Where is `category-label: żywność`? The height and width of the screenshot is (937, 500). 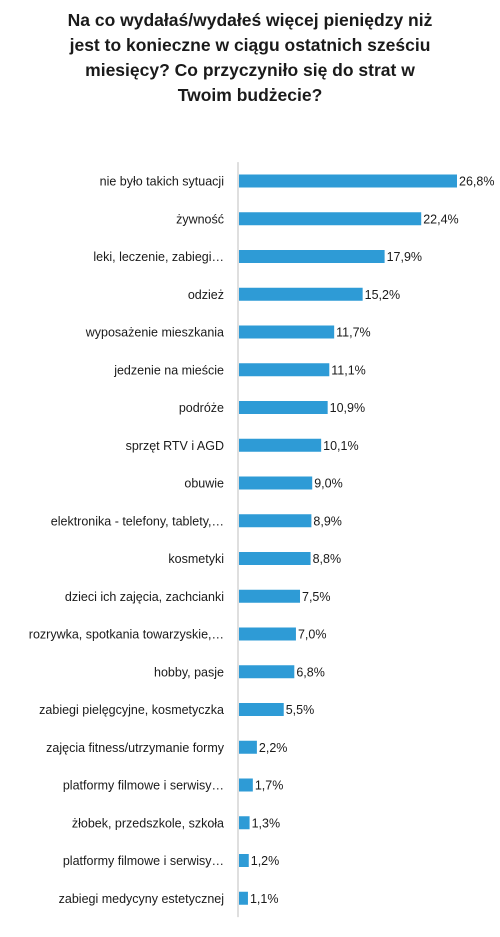
category-label: żywność is located at coordinates (200, 219).